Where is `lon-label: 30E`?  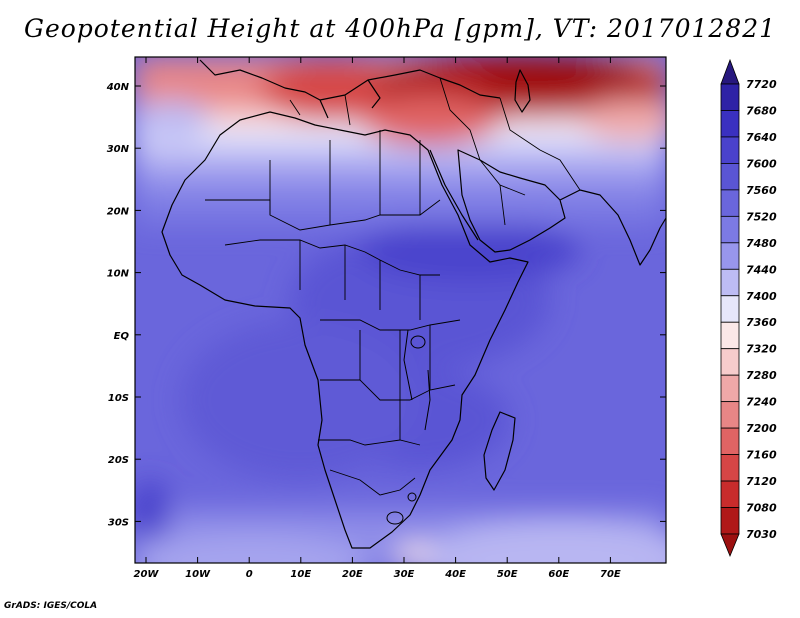
lon-label: 30E is located at coordinates (404, 574).